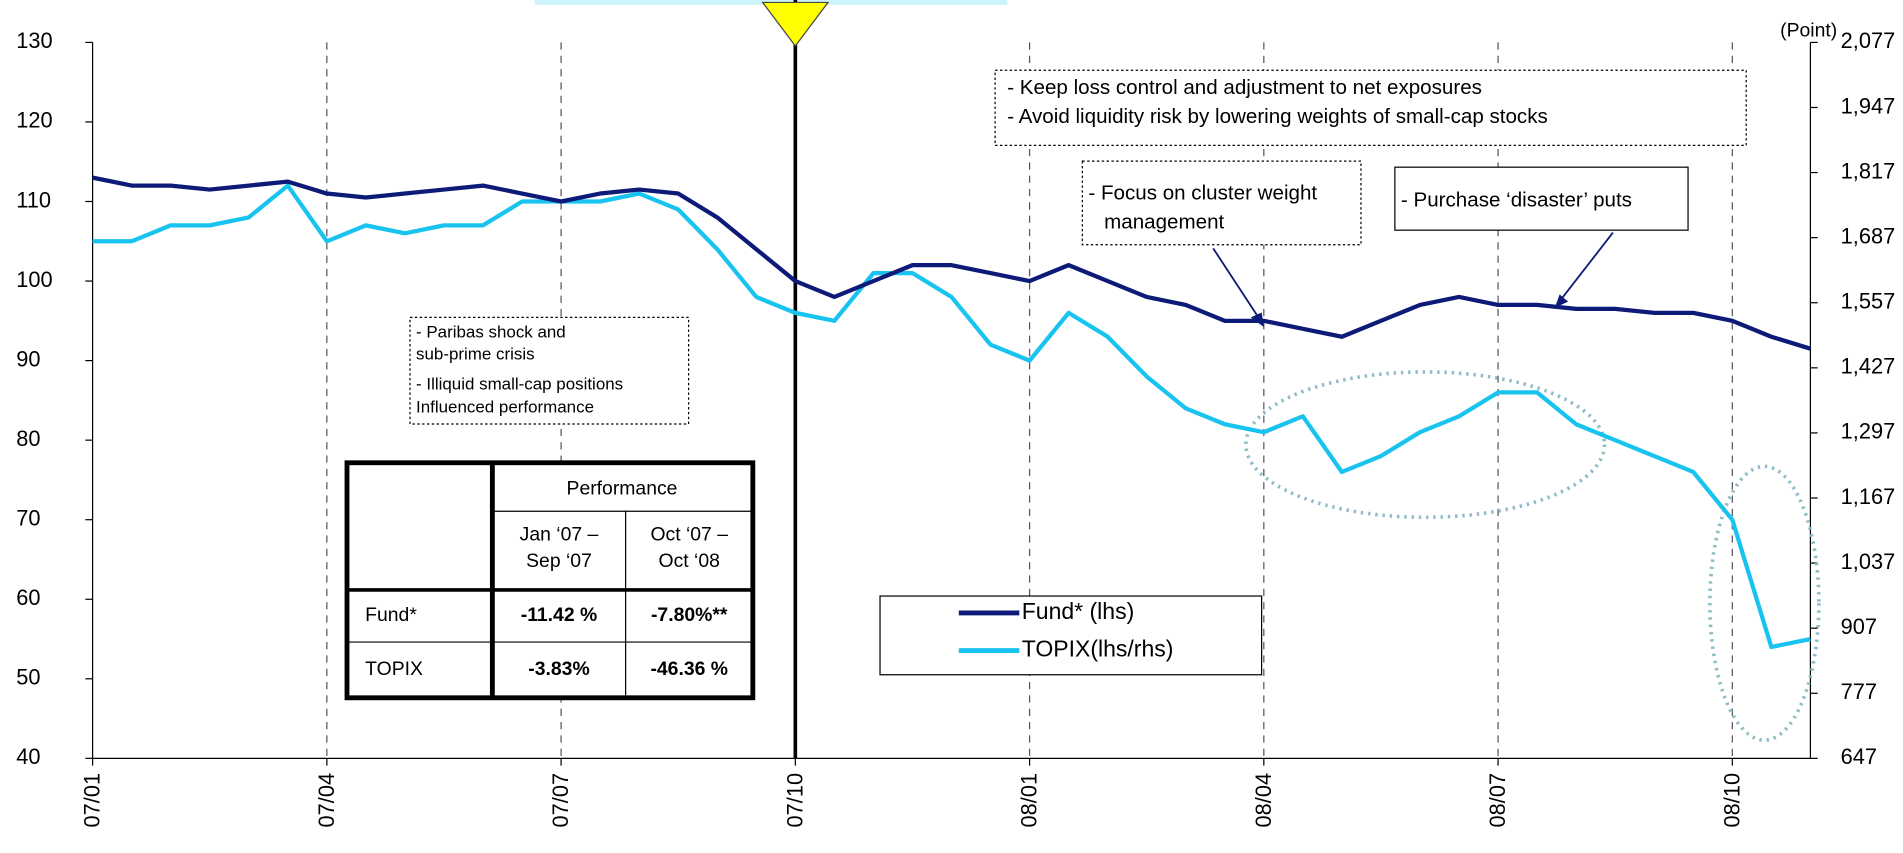  What do you see at coordinates (326, 800) in the screenshot?
I see `x-tick-label: 07/04` at bounding box center [326, 800].